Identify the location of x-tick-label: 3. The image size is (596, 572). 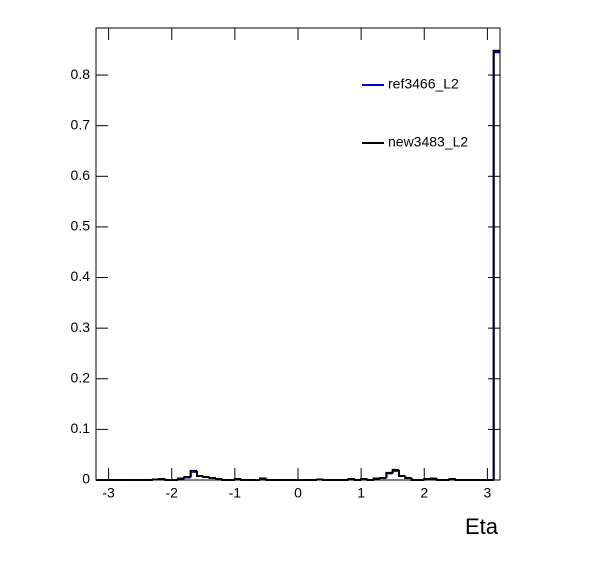
(487, 493).